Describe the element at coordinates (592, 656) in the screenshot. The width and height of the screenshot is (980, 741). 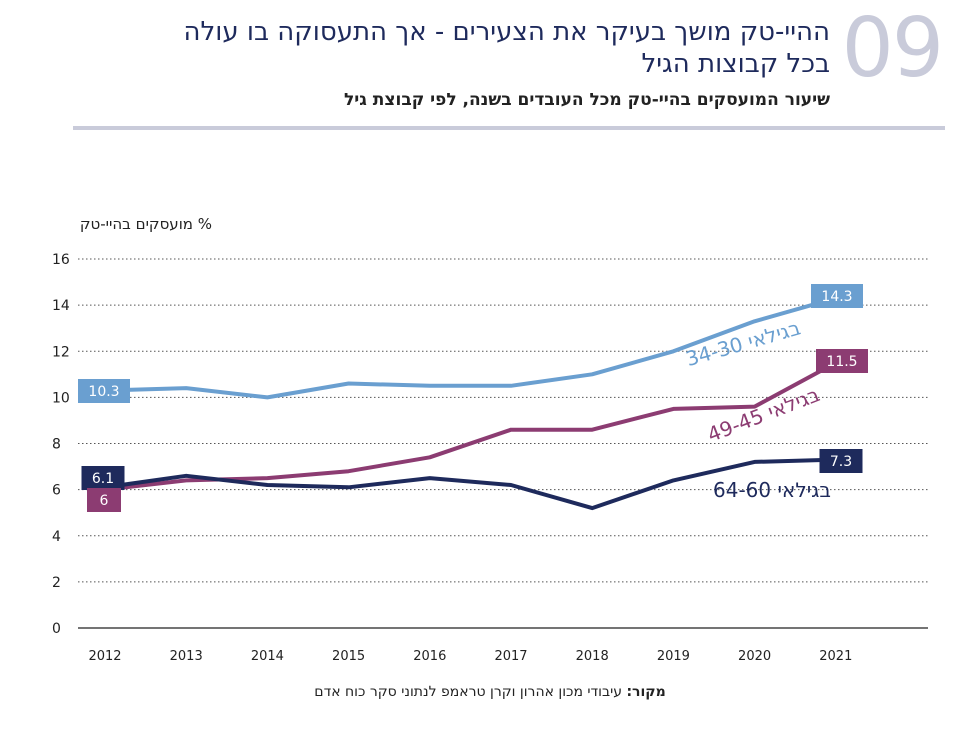
I see `x-tick-label: 2018` at that location.